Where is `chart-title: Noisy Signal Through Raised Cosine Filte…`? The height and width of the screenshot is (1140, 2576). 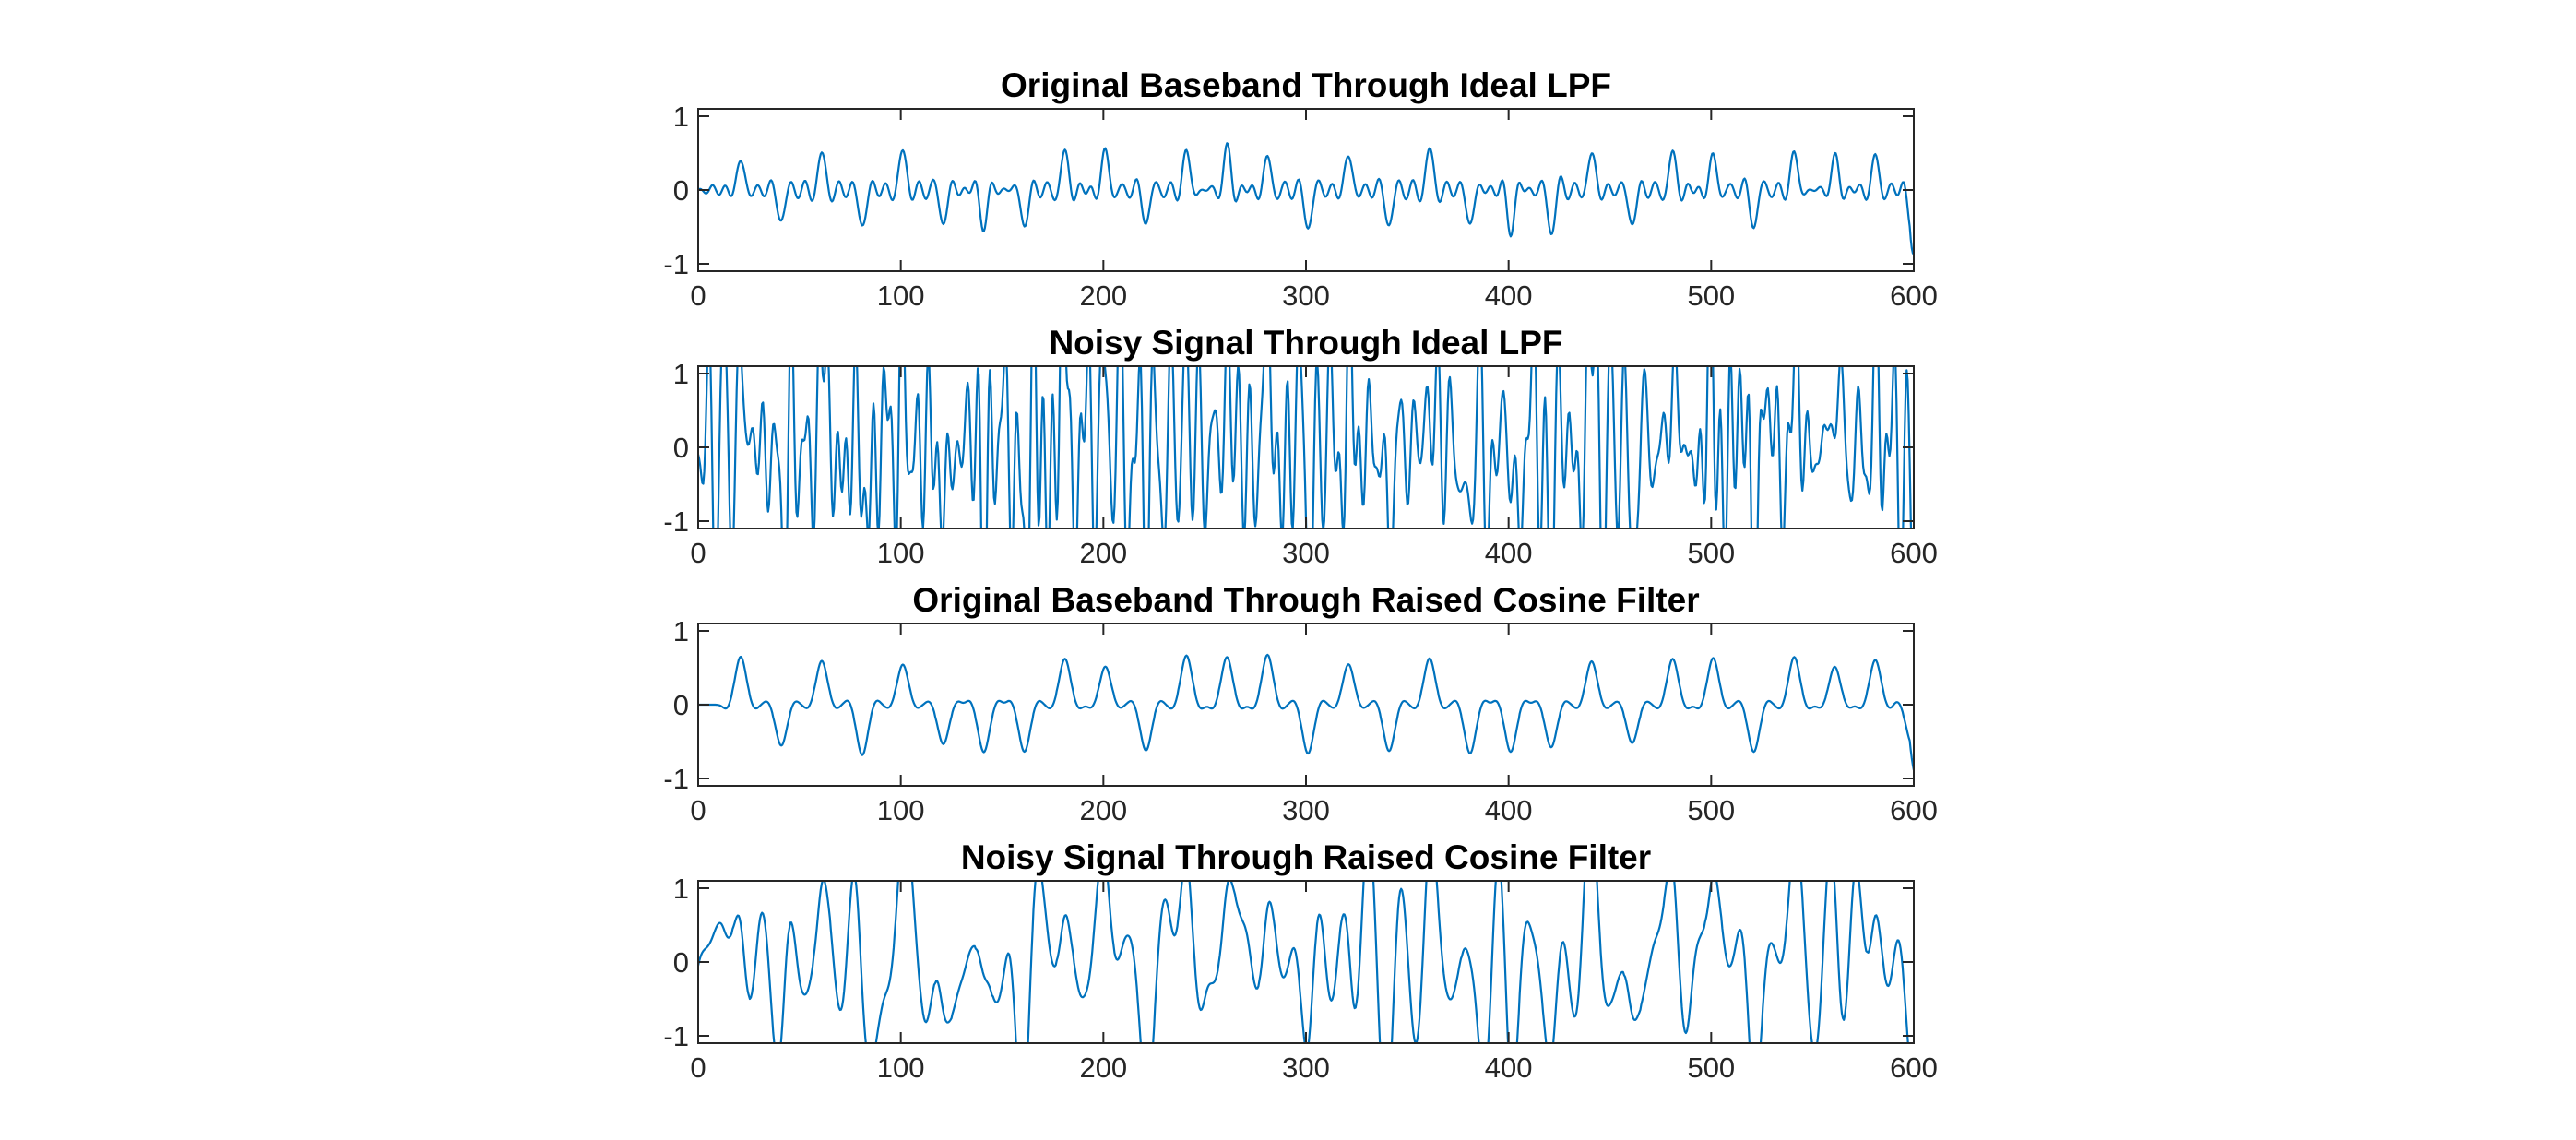
chart-title: Noisy Signal Through Raised Cosine Filte… is located at coordinates (1306, 857).